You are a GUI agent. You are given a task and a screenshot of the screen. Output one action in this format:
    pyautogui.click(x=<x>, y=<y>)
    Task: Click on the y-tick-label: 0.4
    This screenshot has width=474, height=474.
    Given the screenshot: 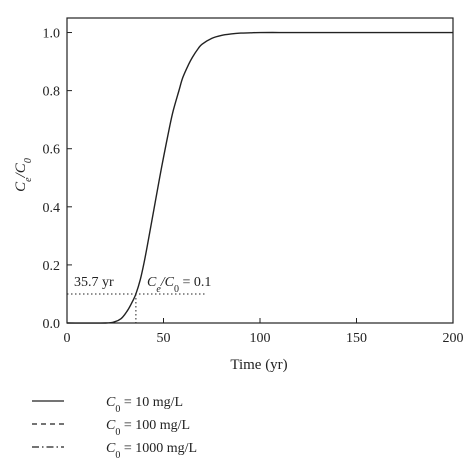 What is the action you would take?
    pyautogui.click(x=52, y=208)
    